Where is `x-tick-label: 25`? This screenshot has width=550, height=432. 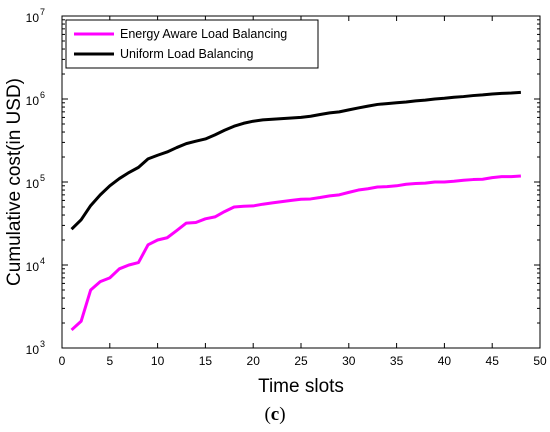 x-tick-label: 25 is located at coordinates (301, 361).